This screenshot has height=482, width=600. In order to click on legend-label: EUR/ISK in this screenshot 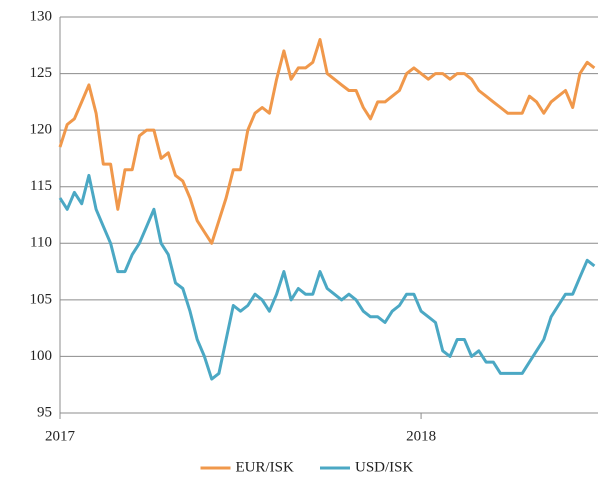, I will do `click(265, 467)`.